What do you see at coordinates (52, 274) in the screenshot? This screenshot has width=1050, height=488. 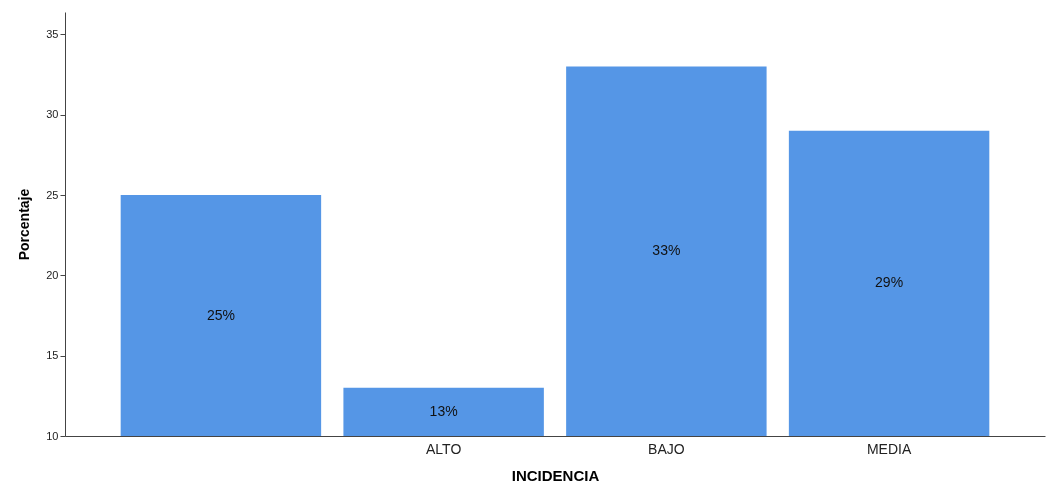 I see `y-tick-label: 20` at bounding box center [52, 274].